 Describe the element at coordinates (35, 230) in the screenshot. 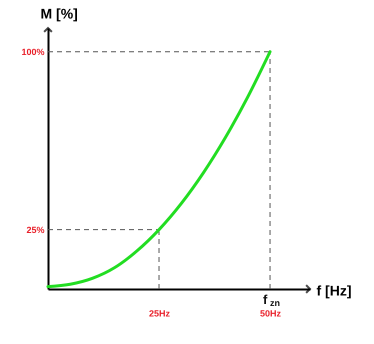

I see `y-tick-label: 25%` at that location.